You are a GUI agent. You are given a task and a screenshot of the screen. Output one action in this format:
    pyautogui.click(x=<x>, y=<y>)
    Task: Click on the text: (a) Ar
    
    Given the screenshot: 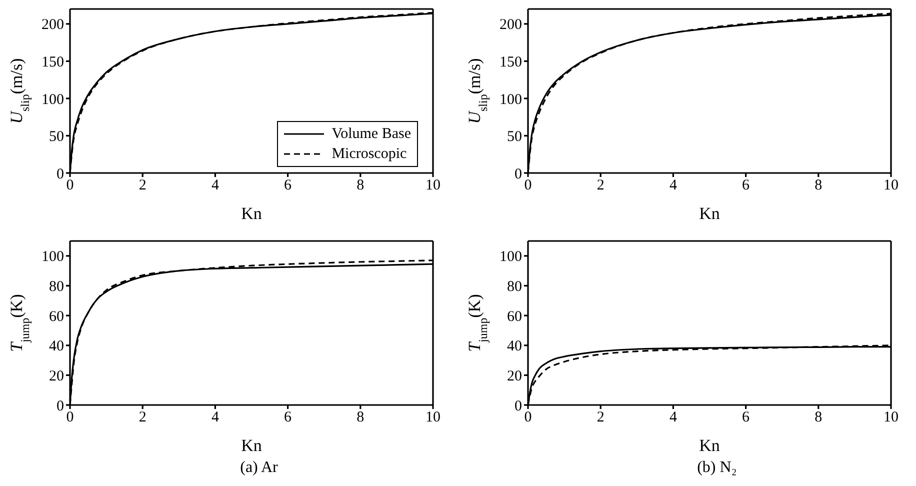 What is the action you would take?
    pyautogui.click(x=259, y=468)
    